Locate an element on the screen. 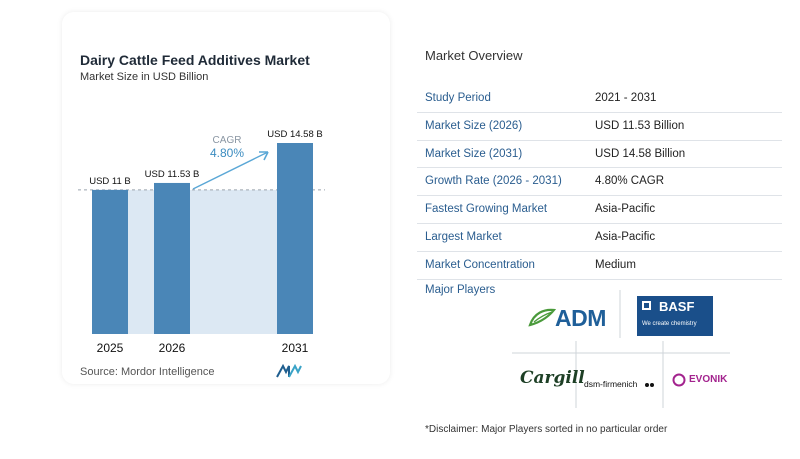 Image resolution: width=800 pixels, height=459 pixels. basf-square-icon is located at coordinates (646, 305).